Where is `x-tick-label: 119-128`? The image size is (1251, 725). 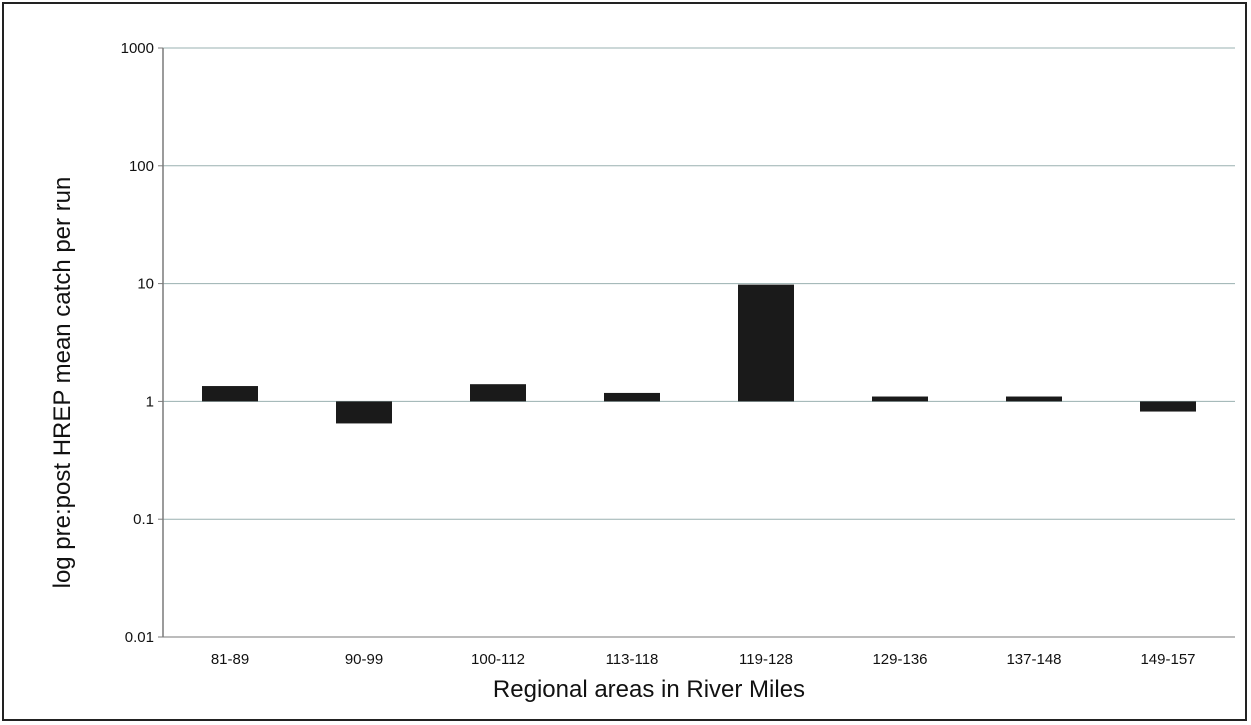 x-tick-label: 119-128 is located at coordinates (766, 659).